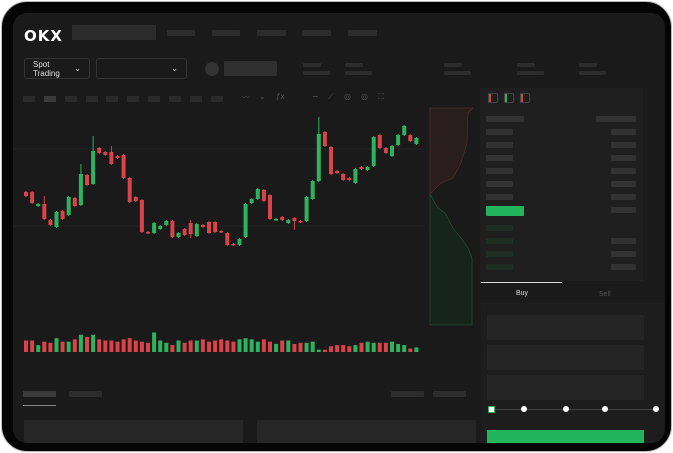 Image resolution: width=673 pixels, height=453 pixels. I want to click on tab-underline, so click(521, 282).